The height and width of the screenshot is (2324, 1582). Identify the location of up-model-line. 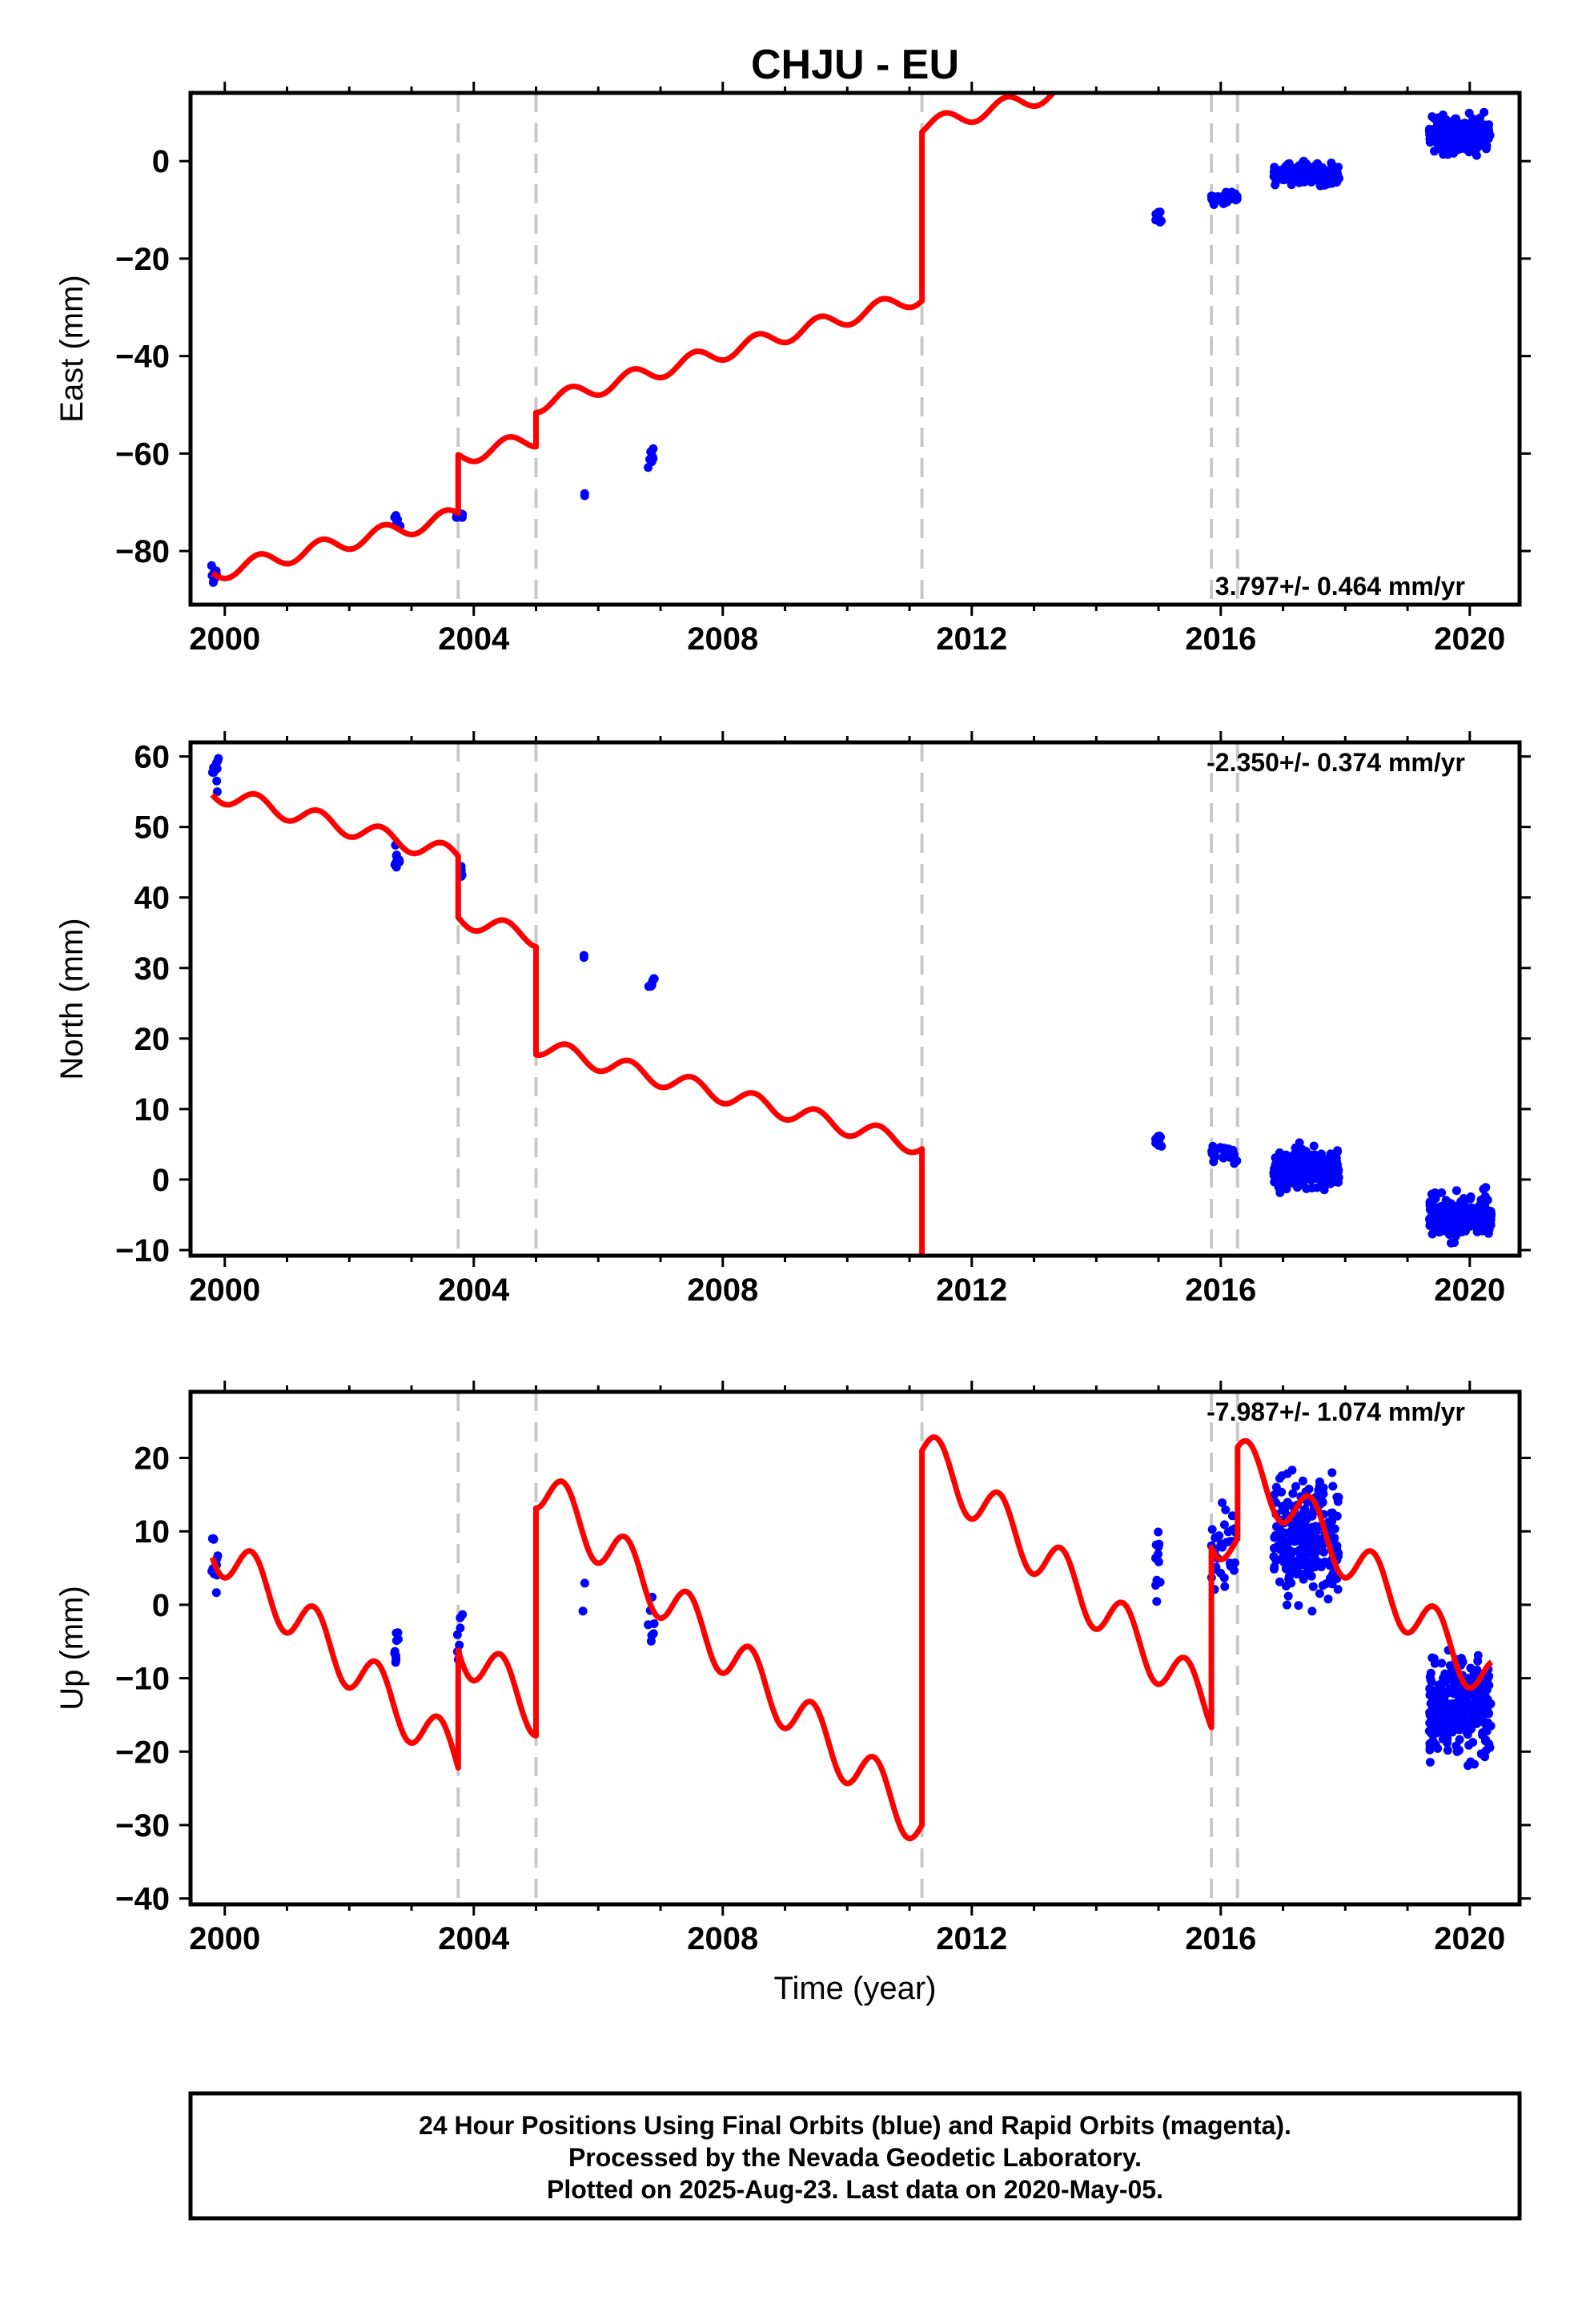
(851, 1638).